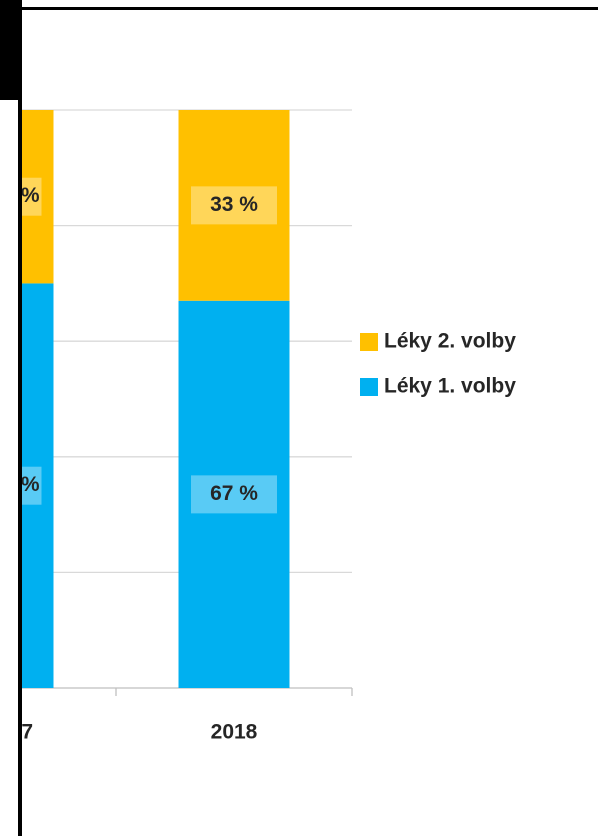 This screenshot has height=836, width=598. What do you see at coordinates (20, 418) in the screenshot?
I see `frame-left` at bounding box center [20, 418].